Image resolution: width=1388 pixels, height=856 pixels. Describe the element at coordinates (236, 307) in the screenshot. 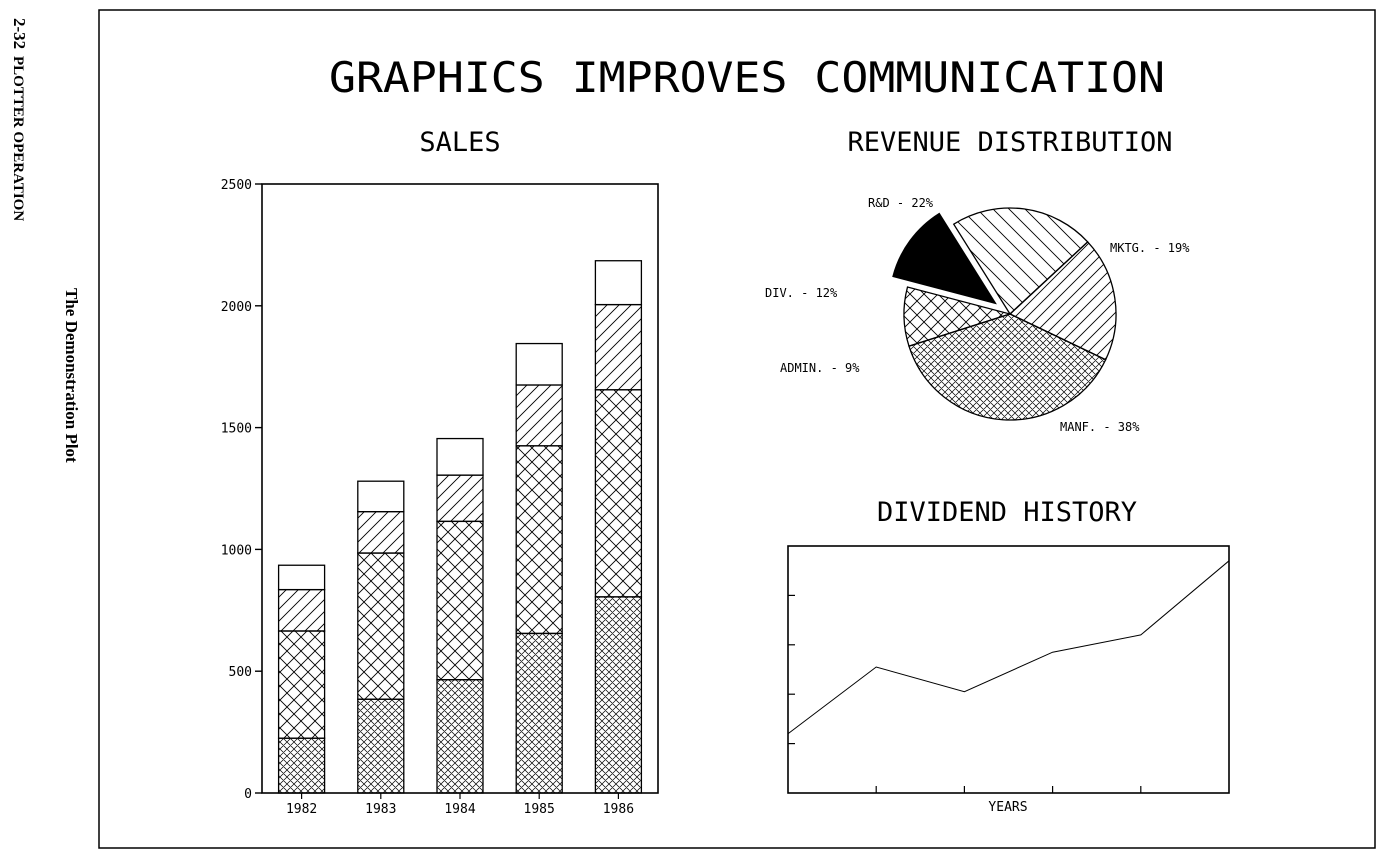

I see `sales-y-tick-label: 2000` at that location.